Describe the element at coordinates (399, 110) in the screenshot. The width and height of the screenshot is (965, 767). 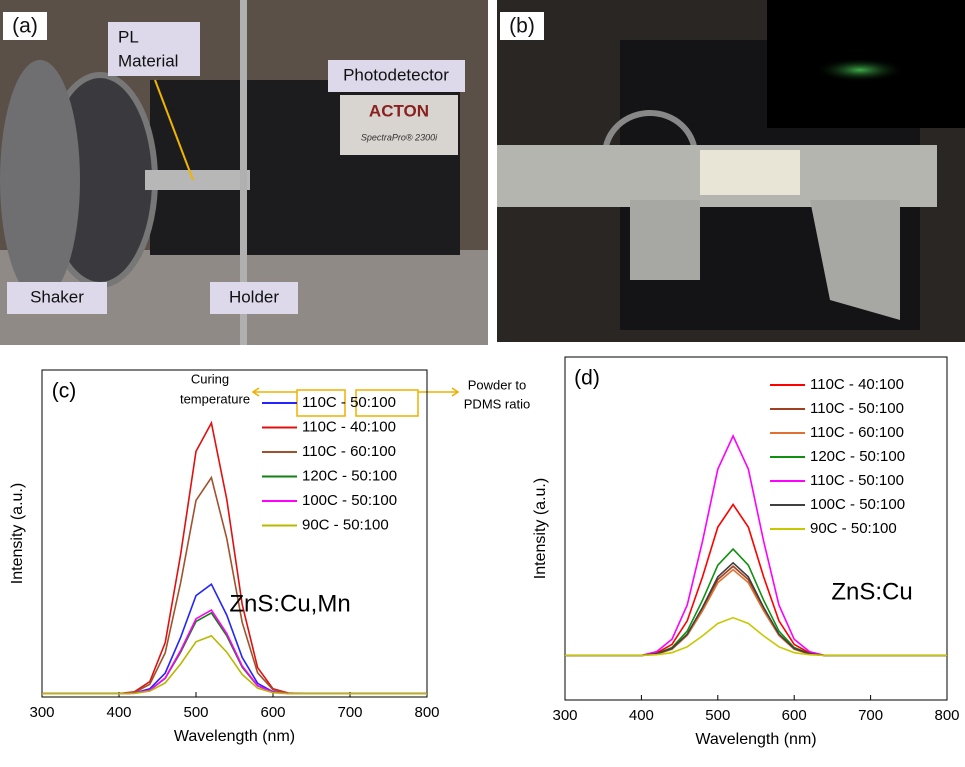
I see `brand: ACTON` at that location.